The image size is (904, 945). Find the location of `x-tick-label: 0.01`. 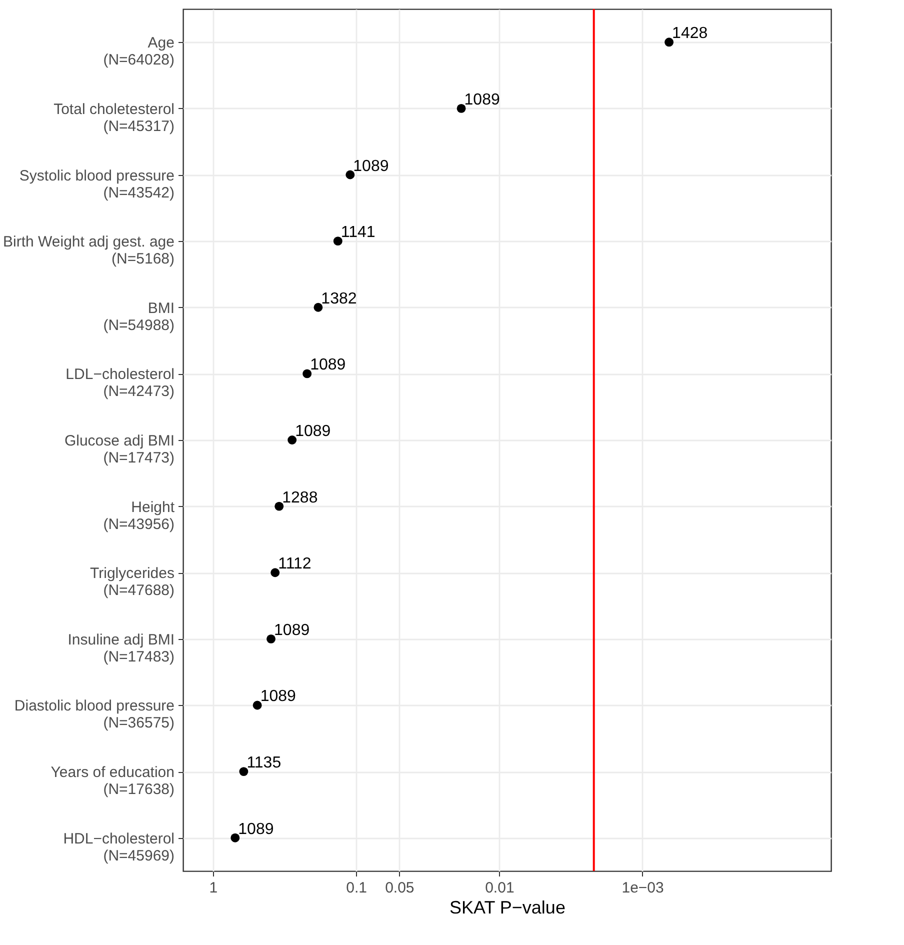

x-tick-label: 0.01 is located at coordinates (499, 888).